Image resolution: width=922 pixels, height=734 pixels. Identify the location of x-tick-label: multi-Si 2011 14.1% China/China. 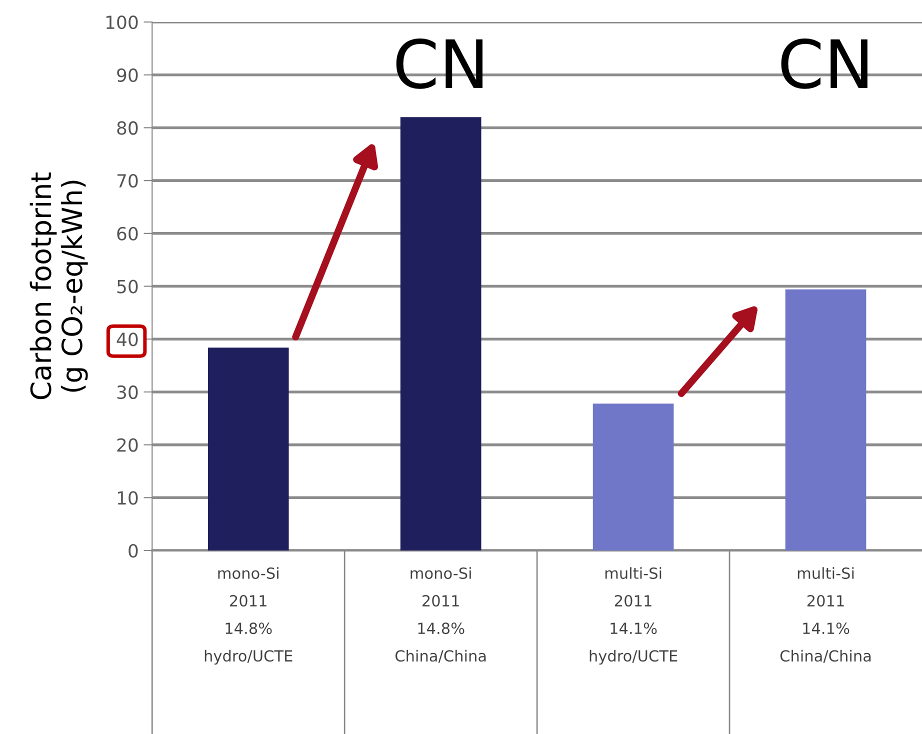
(825, 615).